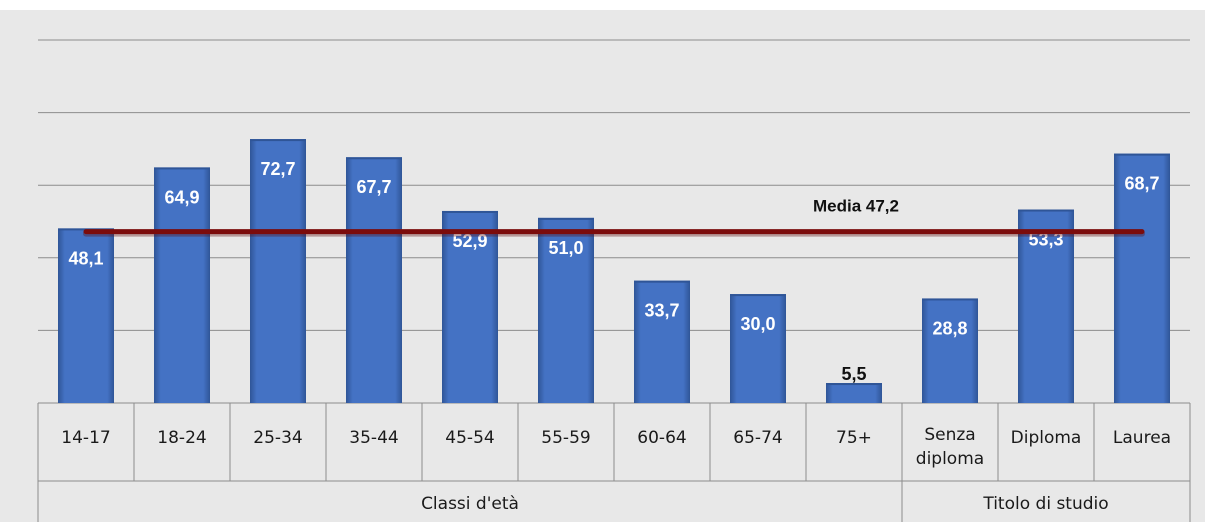  What do you see at coordinates (470, 504) in the screenshot?
I see `x-group-label: Classi d'età` at bounding box center [470, 504].